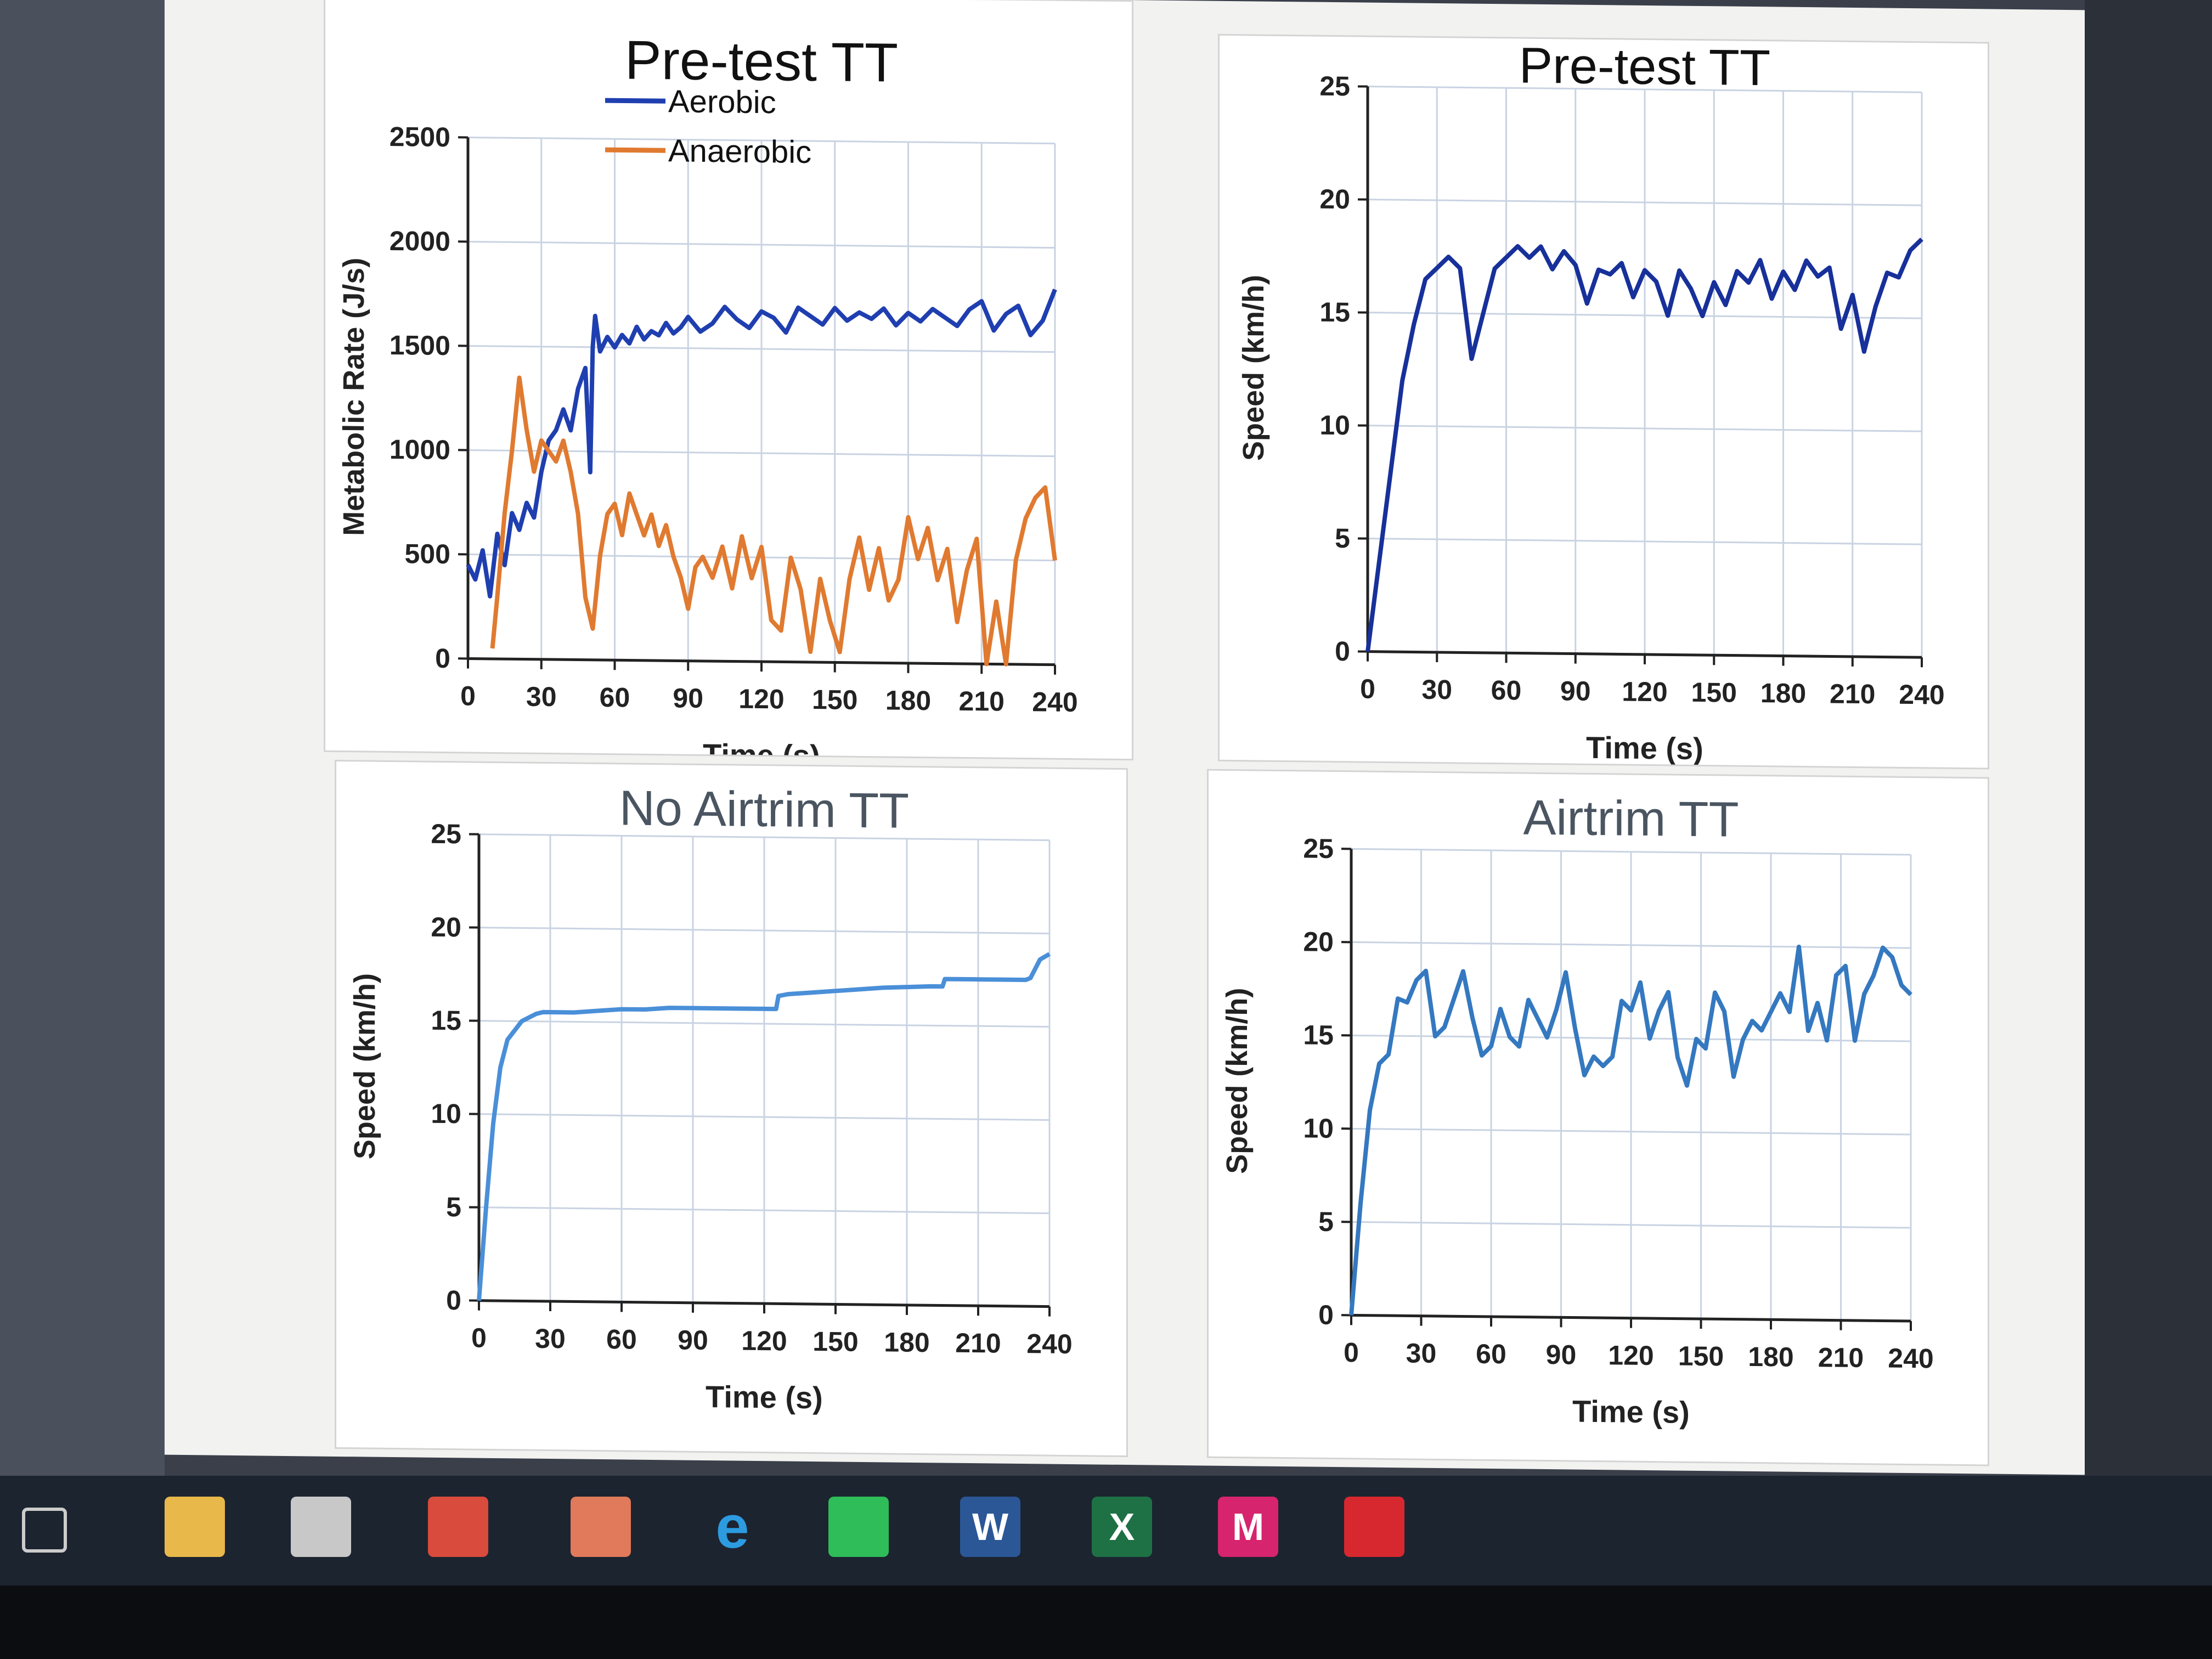 The width and height of the screenshot is (2212, 1659). What do you see at coordinates (859, 1527) in the screenshot?
I see `taskbar-spotify-icon` at bounding box center [859, 1527].